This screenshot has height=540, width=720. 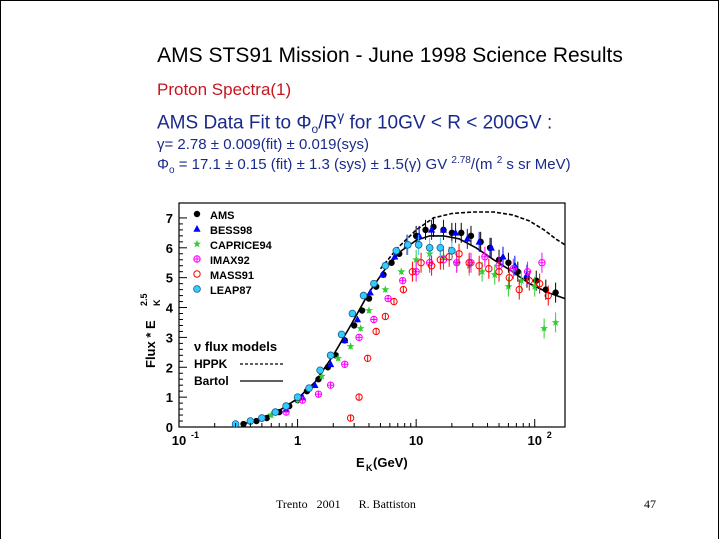 I want to click on phi-line-sup: 2.78, so click(x=461, y=160).